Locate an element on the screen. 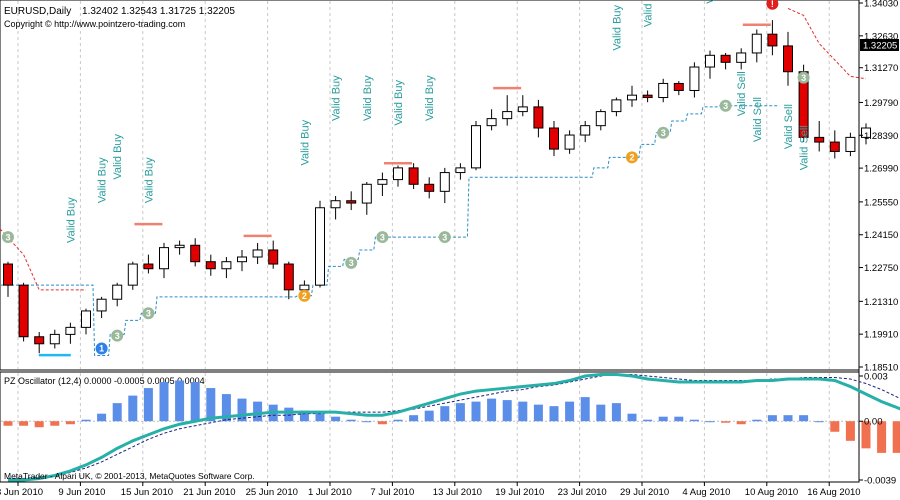  date-tick-label: 1 Jul 2010 is located at coordinates (330, 492).